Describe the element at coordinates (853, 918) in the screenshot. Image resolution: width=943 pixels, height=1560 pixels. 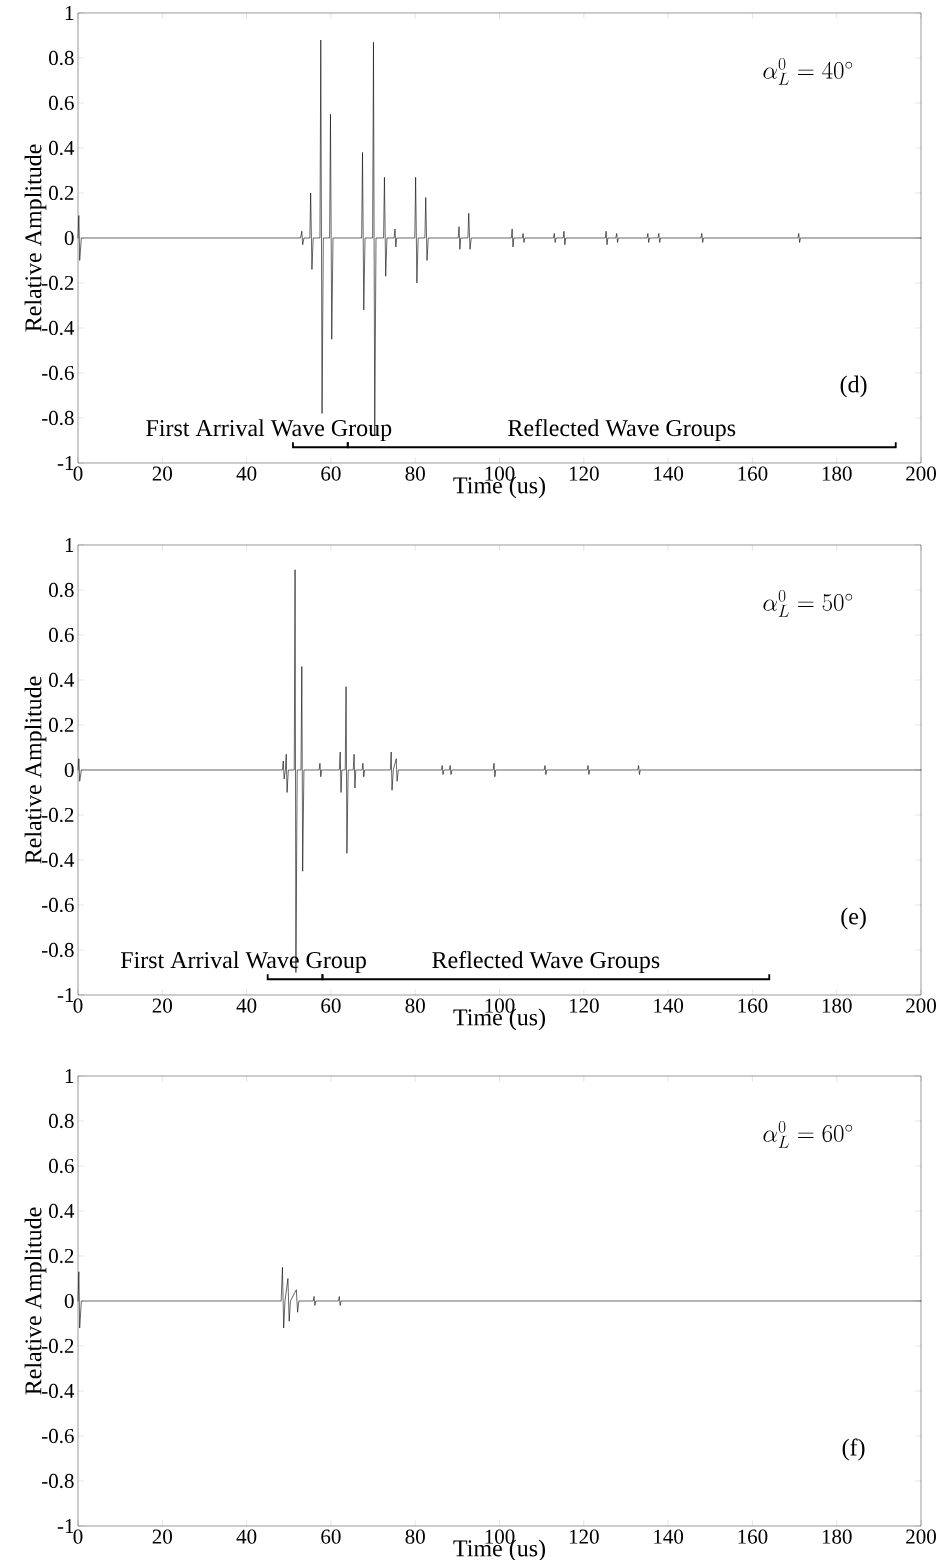
I see `annotation: (e)` at that location.